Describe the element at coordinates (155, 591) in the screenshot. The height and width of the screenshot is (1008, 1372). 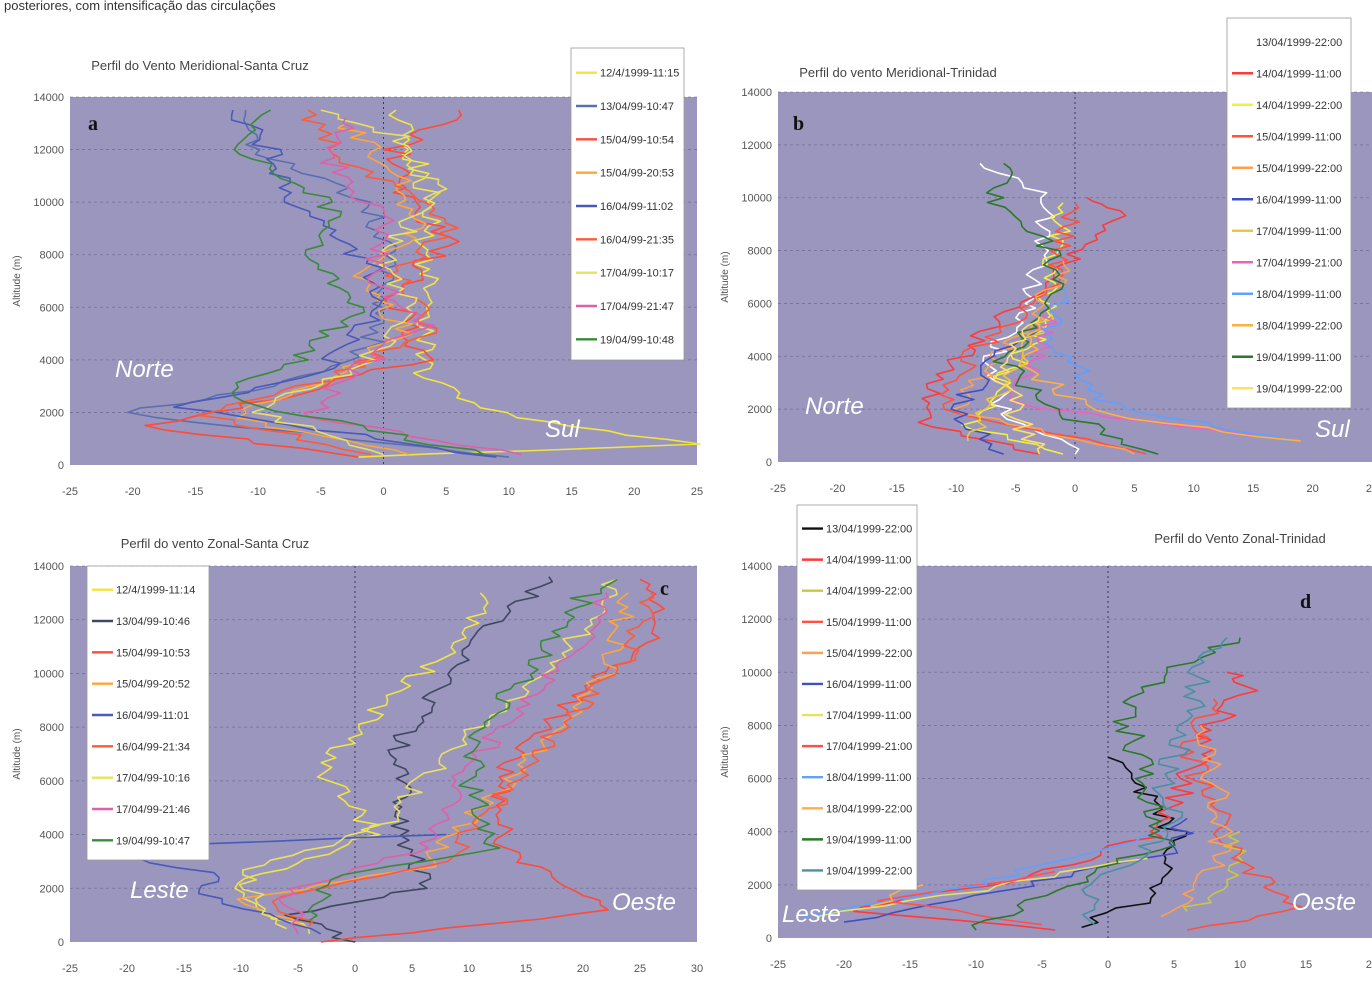
I see `legend-label: 12/4/1999-11:14` at that location.